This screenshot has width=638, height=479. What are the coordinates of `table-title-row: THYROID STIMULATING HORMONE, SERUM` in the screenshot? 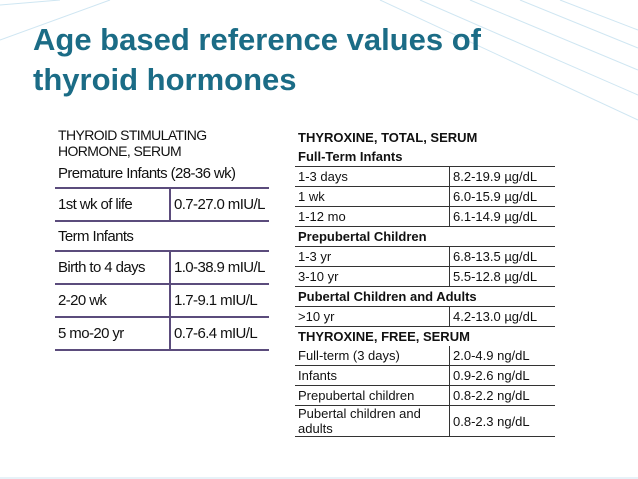 It's located at (162, 143).